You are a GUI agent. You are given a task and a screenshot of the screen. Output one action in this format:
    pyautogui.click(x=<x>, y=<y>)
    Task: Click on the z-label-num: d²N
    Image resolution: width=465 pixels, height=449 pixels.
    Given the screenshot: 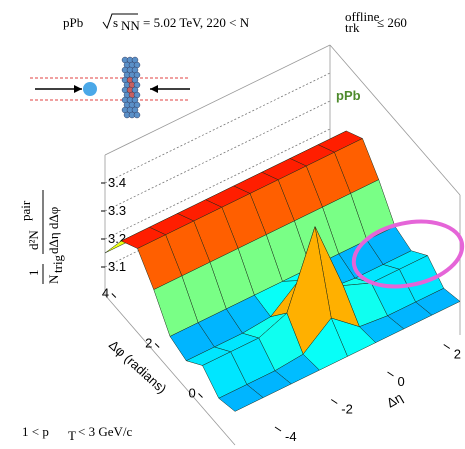 What is the action you would take?
    pyautogui.click(x=33, y=240)
    